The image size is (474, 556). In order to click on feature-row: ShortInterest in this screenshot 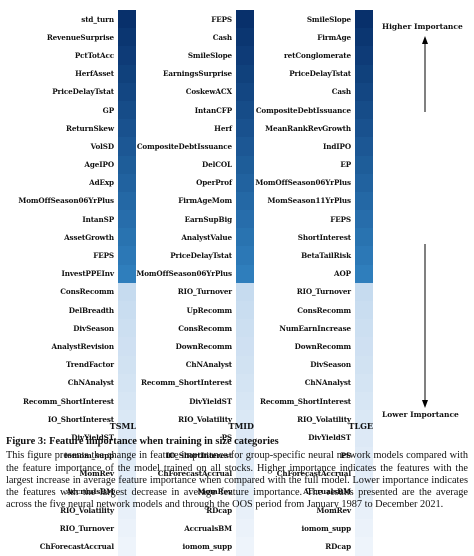, I will do `click(308, 237)`.